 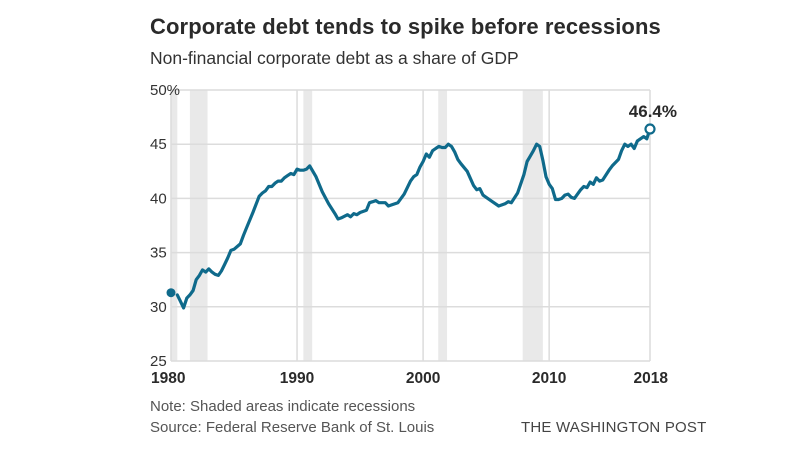 What do you see at coordinates (614, 427) in the screenshot?
I see `publisher-credit: THE WASHINGTON POST` at bounding box center [614, 427].